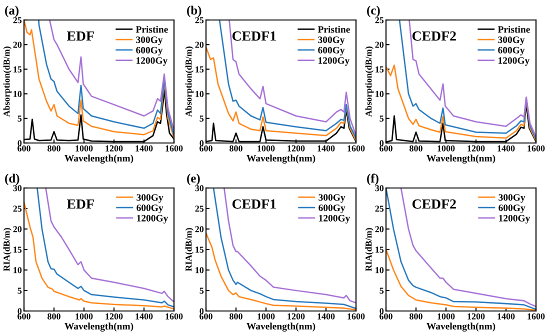  What do you see at coordinates (12, 180) in the screenshot?
I see `chart-title: (d)` at bounding box center [12, 180].